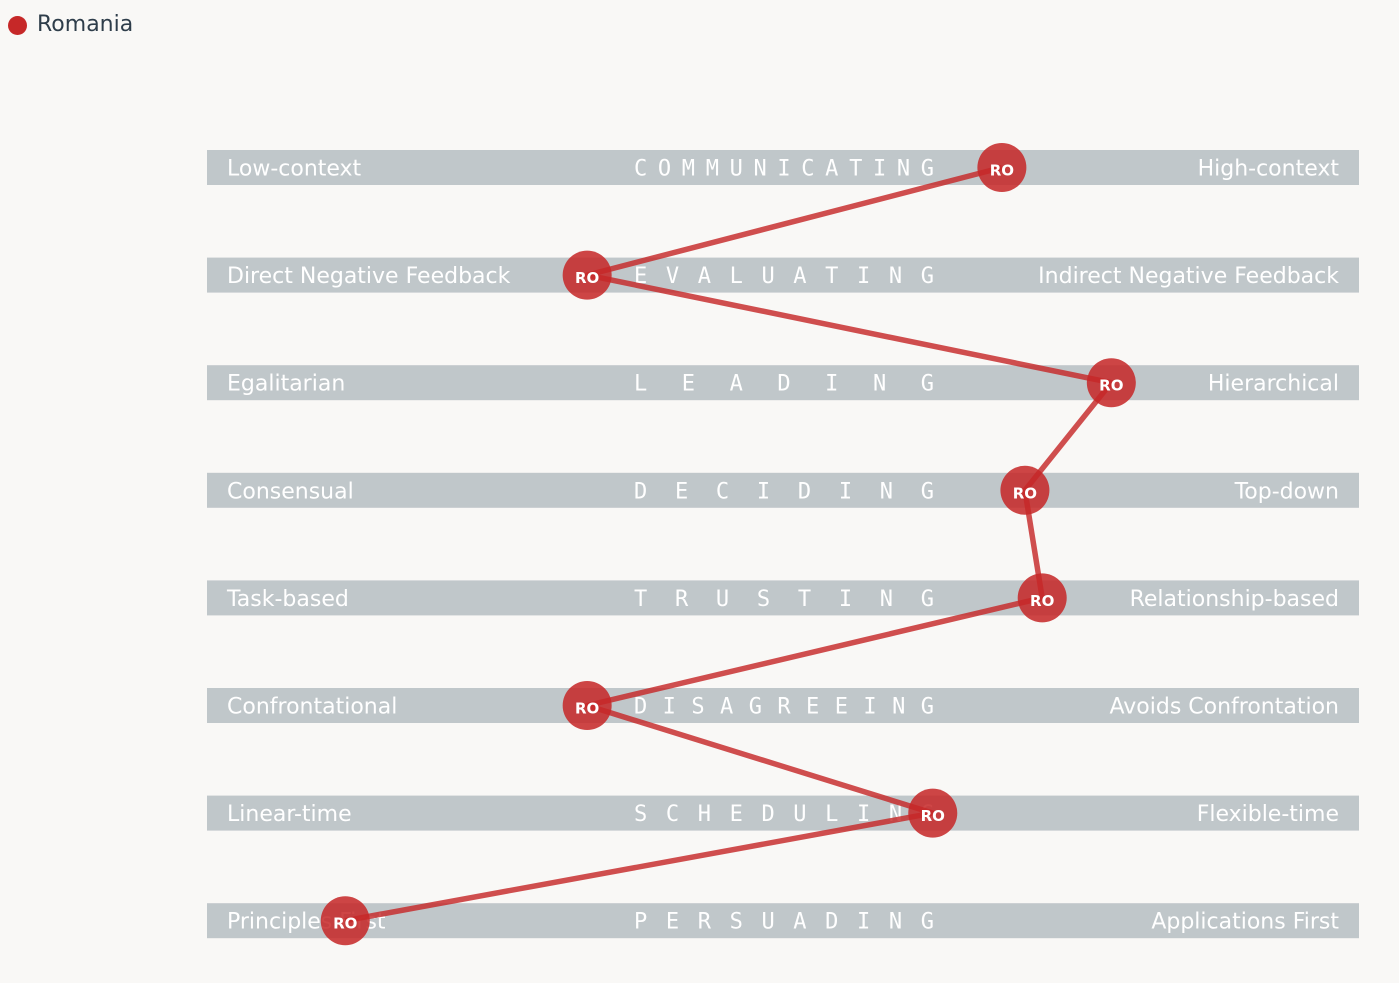  Describe the element at coordinates (369, 276) in the screenshot. I see `left-label-evaluating: Direct Negative Feedback` at that location.